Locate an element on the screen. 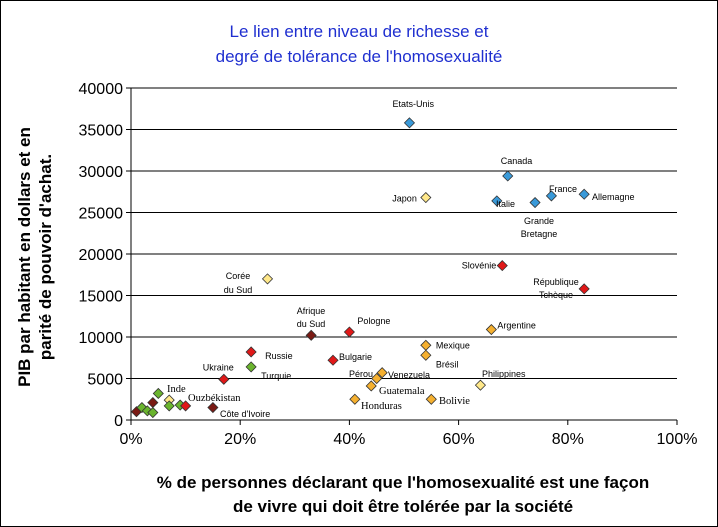 Image resolution: width=718 pixels, height=527 pixels. x-tick-label: 80% is located at coordinates (568, 439).